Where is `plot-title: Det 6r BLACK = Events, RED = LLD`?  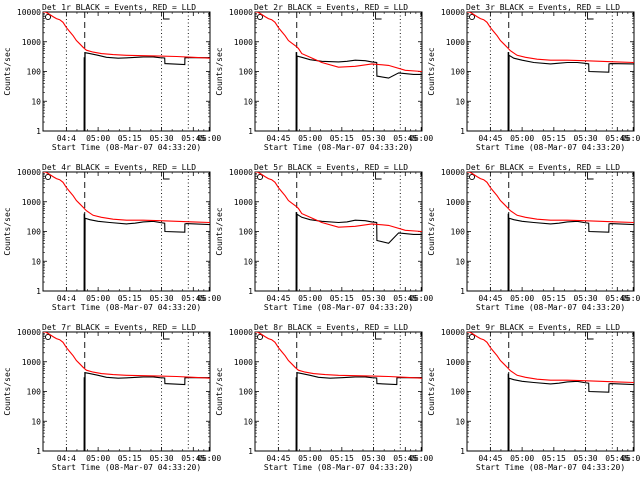
plot-title: Det 6r BLACK = Events, RED = LLD is located at coordinates (543, 167).